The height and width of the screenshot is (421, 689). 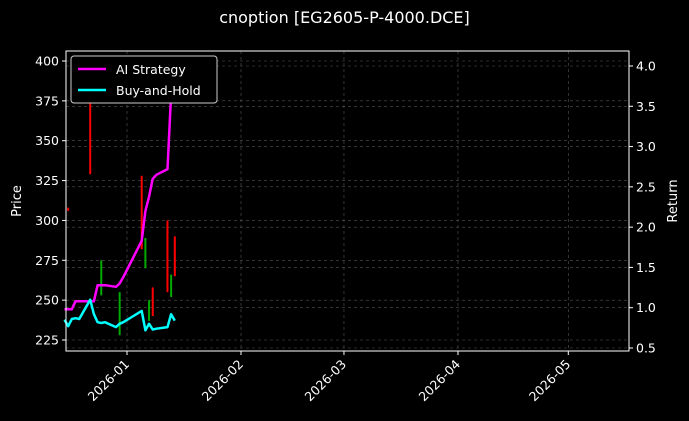 What do you see at coordinates (47, 61) in the screenshot?
I see `y-tick-label: 400` at bounding box center [47, 61].